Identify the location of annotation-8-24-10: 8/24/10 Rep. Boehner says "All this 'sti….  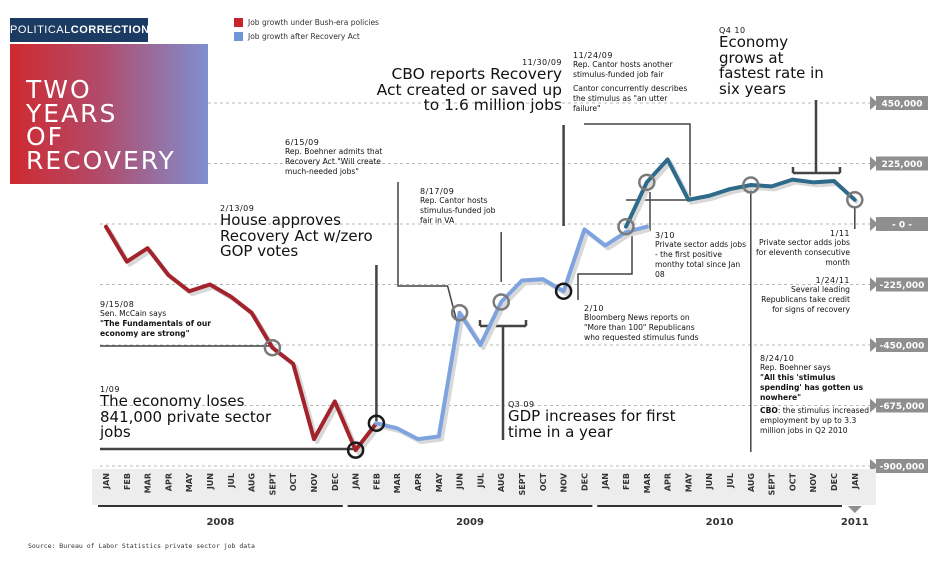
(815, 394).